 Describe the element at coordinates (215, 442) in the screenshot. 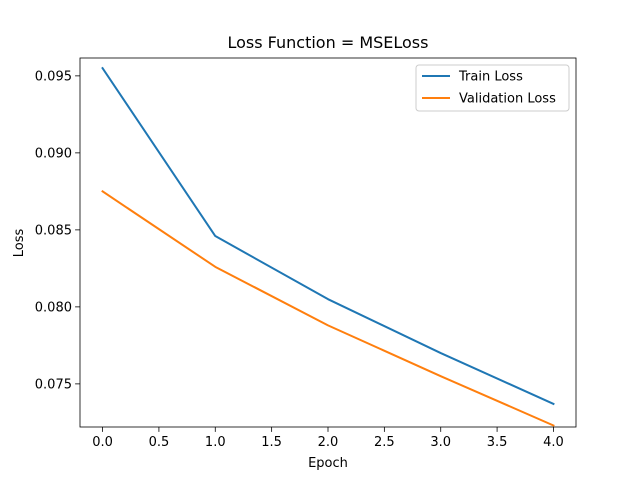

I see `x-tick-label: 1.0` at that location.